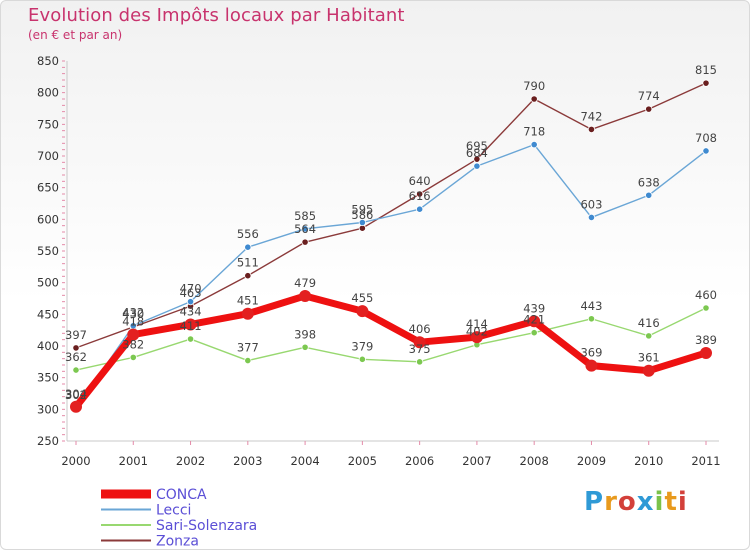  What do you see at coordinates (706, 138) in the screenshot?
I see `data-label-lecci: 708` at bounding box center [706, 138].